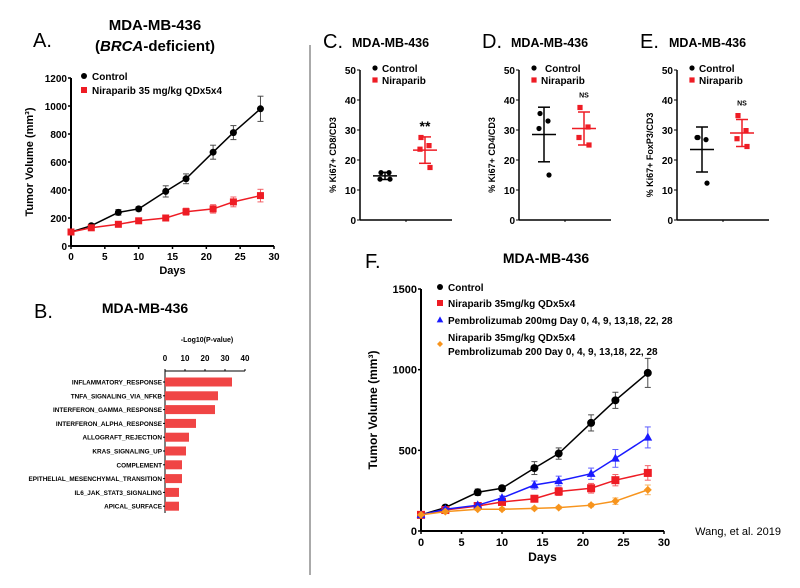 Image resolution: width=800 pixels, height=588 pixels. What do you see at coordinates (58, 135) in the screenshot?
I see `y-tick-label: 800` at bounding box center [58, 135].